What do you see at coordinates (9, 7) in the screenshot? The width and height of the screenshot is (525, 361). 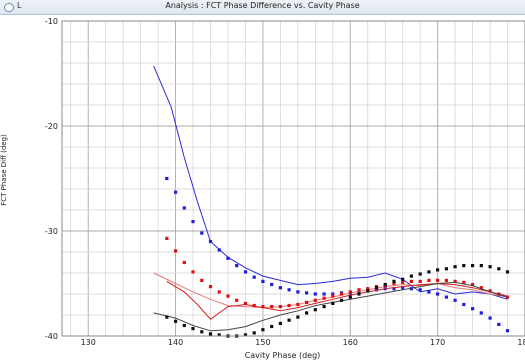 I see `window-menu-icon` at bounding box center [9, 7].